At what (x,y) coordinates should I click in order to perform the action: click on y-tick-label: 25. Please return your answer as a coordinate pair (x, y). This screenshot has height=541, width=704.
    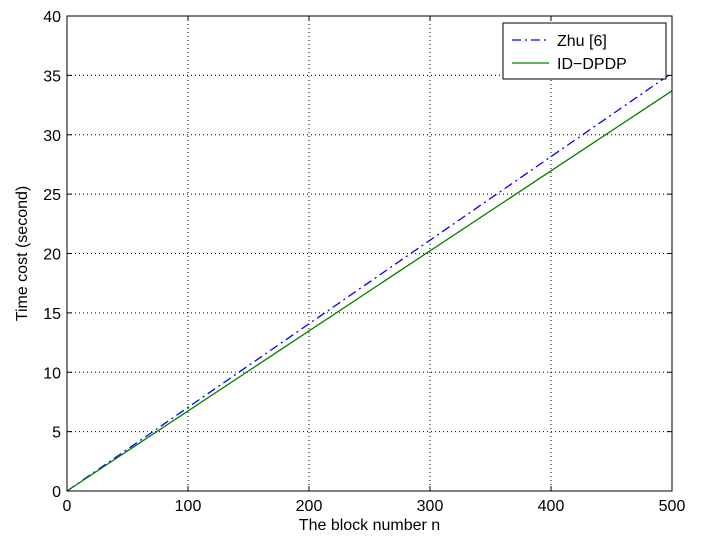
    Looking at the image, I should click on (52, 195).